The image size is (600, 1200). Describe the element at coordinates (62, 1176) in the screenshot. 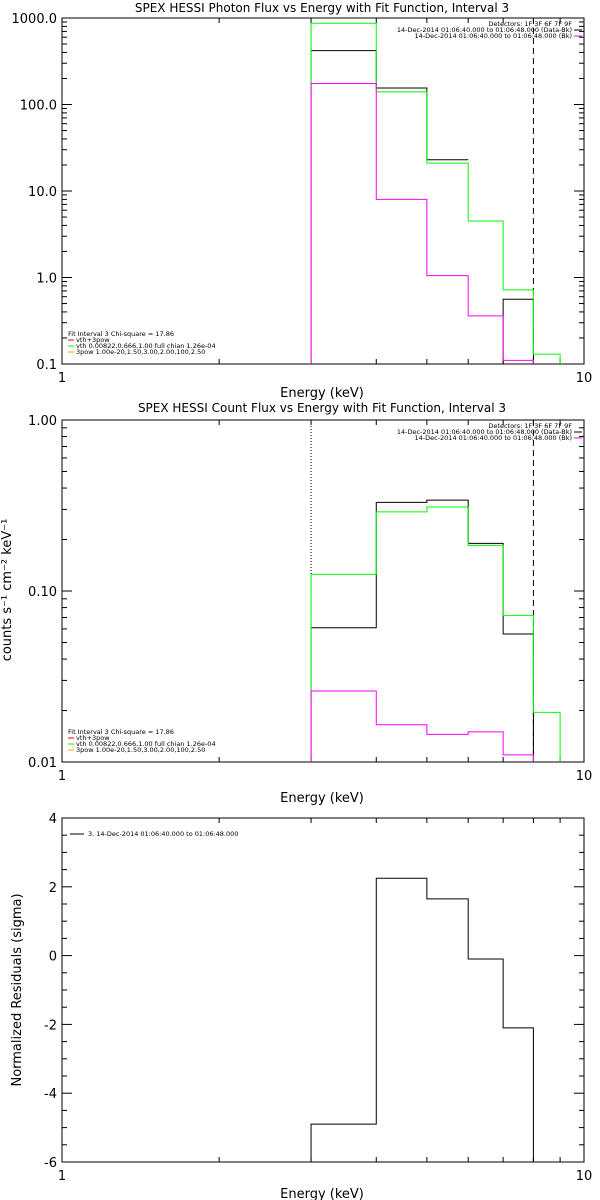

I see `residuals-x-tick-label: 1` at that location.